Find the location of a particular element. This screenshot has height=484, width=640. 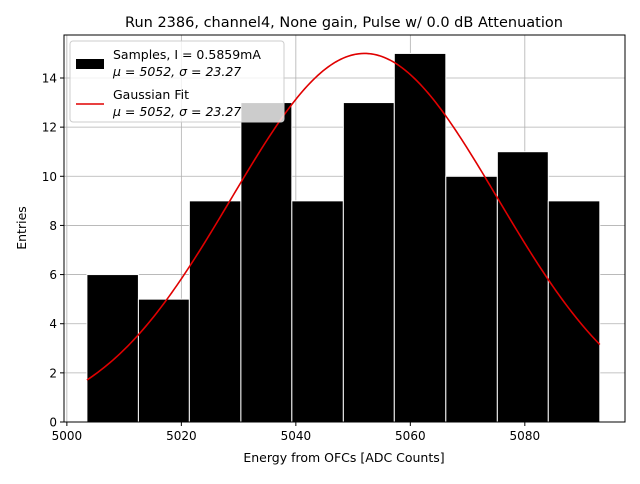

legend-samples-label: Samples, I = 0.5859mA is located at coordinates (187, 54).